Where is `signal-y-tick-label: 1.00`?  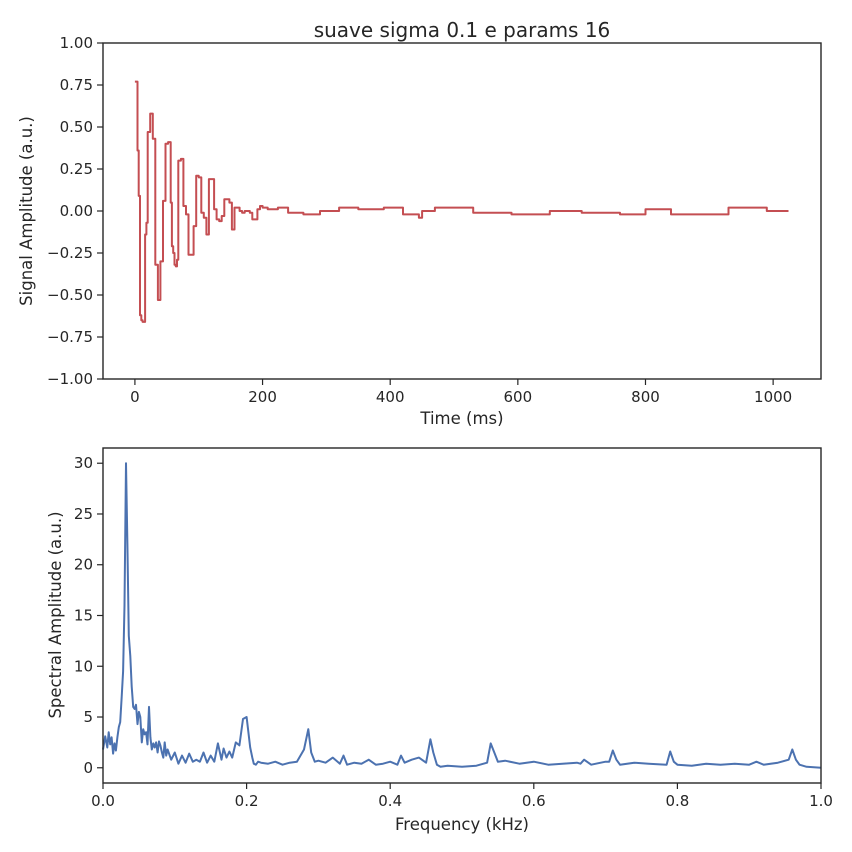
signal-y-tick-label: 1.00 is located at coordinates (76, 43).